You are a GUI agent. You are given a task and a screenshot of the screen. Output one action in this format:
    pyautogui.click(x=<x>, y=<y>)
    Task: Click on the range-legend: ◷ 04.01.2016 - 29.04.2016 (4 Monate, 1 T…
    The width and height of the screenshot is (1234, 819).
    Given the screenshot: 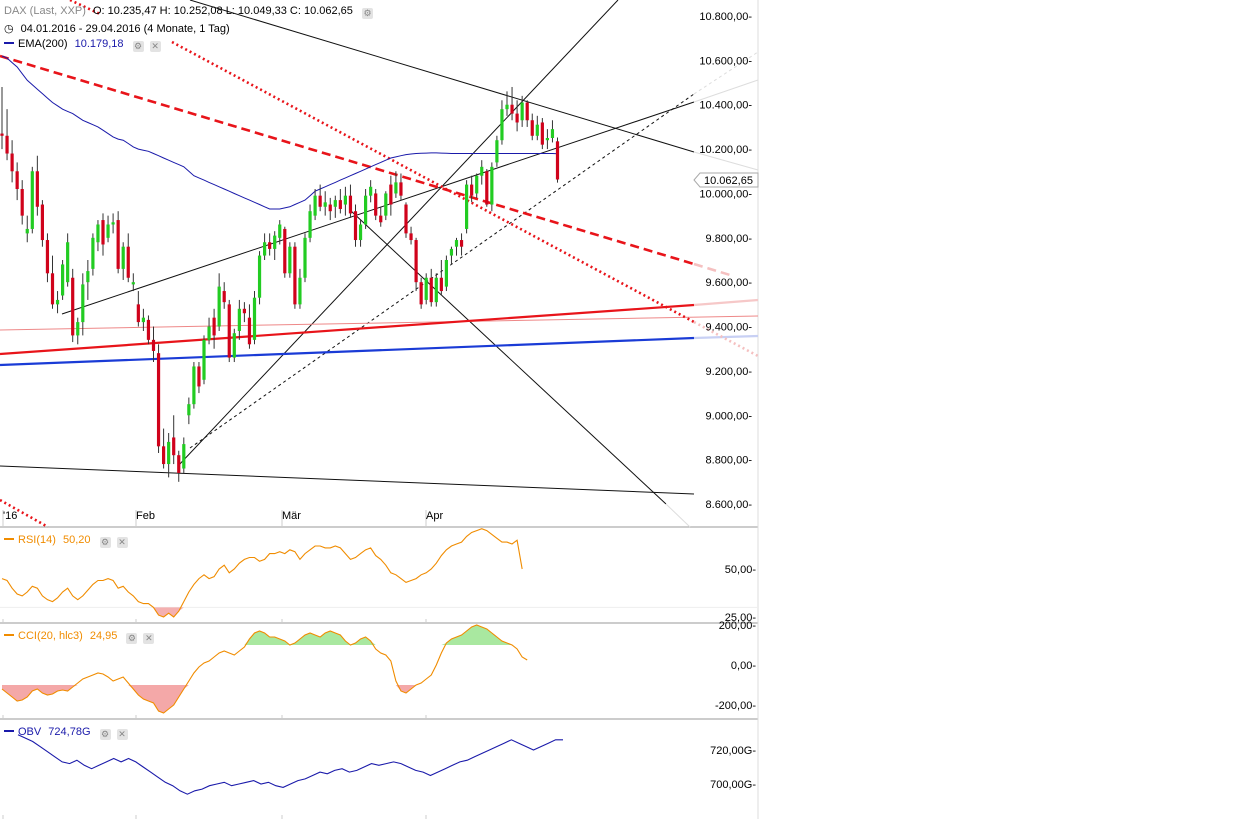 What is the action you would take?
    pyautogui.click(x=119, y=28)
    